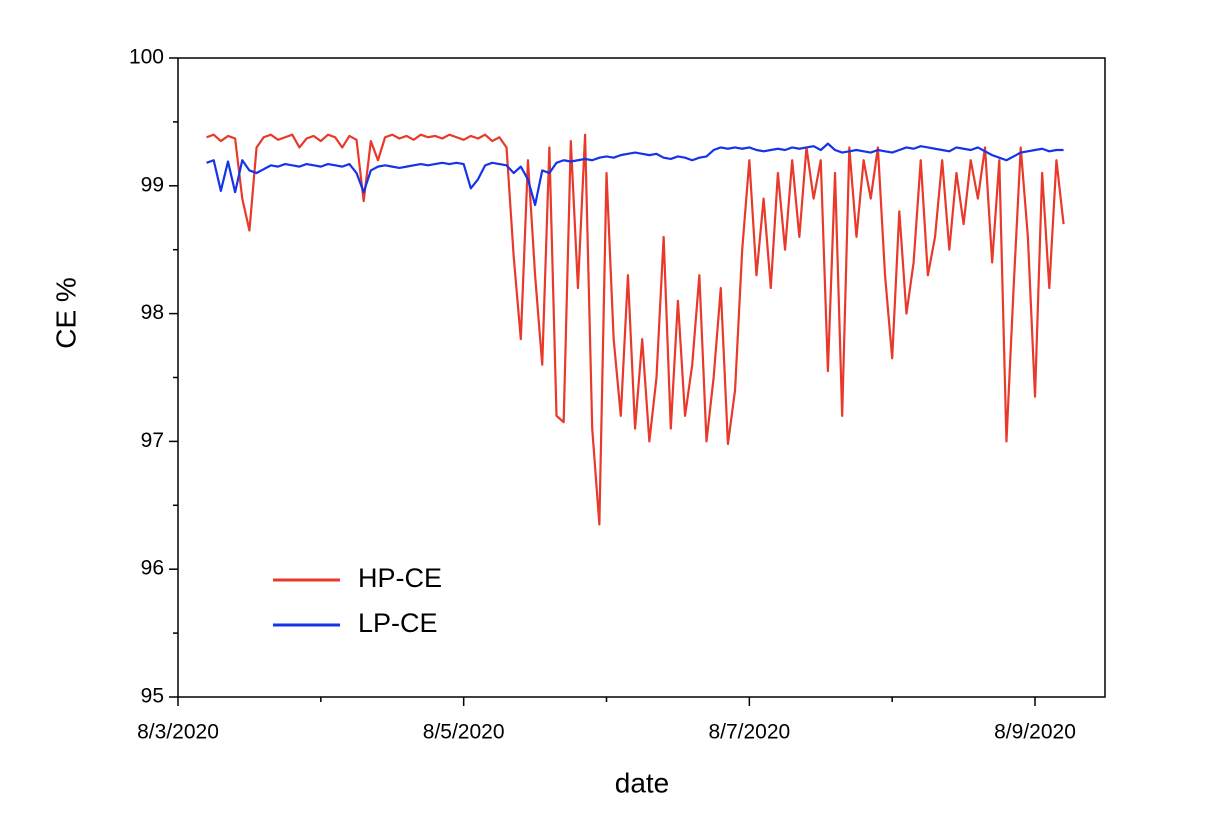 Image resolution: width=1212 pixels, height=824 pixels. Describe the element at coordinates (642, 782) in the screenshot. I see `x-axis-title: date` at that location.